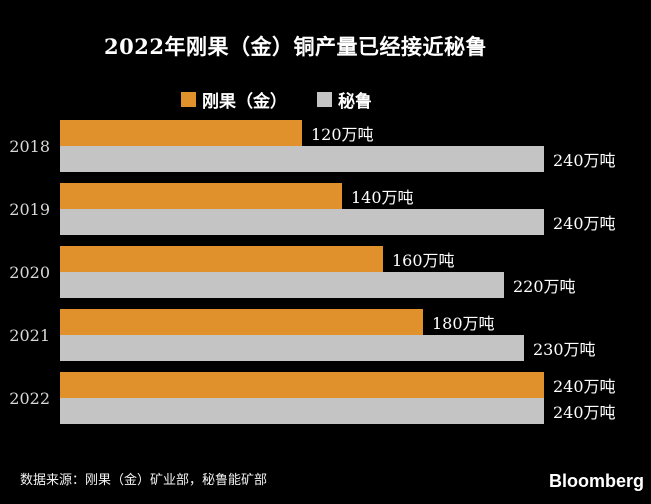 The image size is (651, 504). Describe the element at coordinates (324, 99) in the screenshot. I see `legend-swatch-peru-icon` at that location.